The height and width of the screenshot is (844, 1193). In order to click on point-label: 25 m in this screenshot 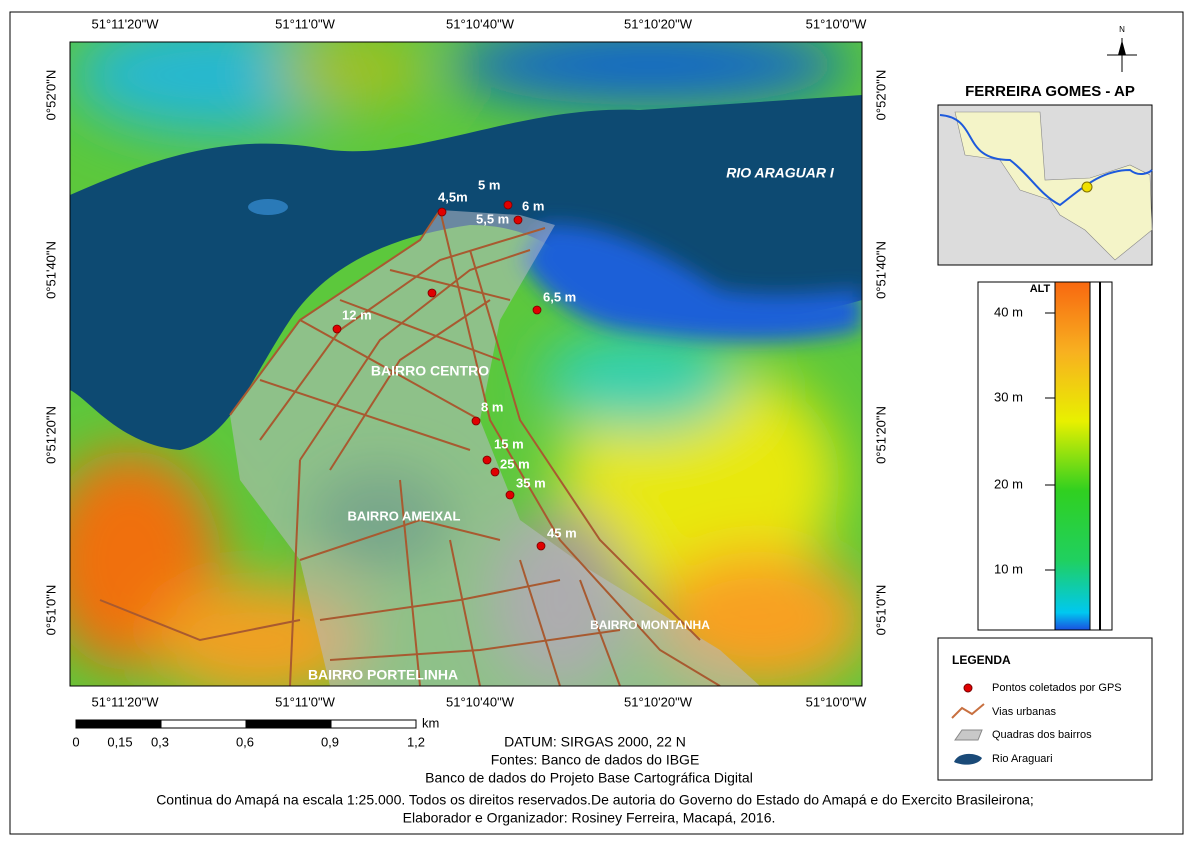, I will do `click(515, 463)`.